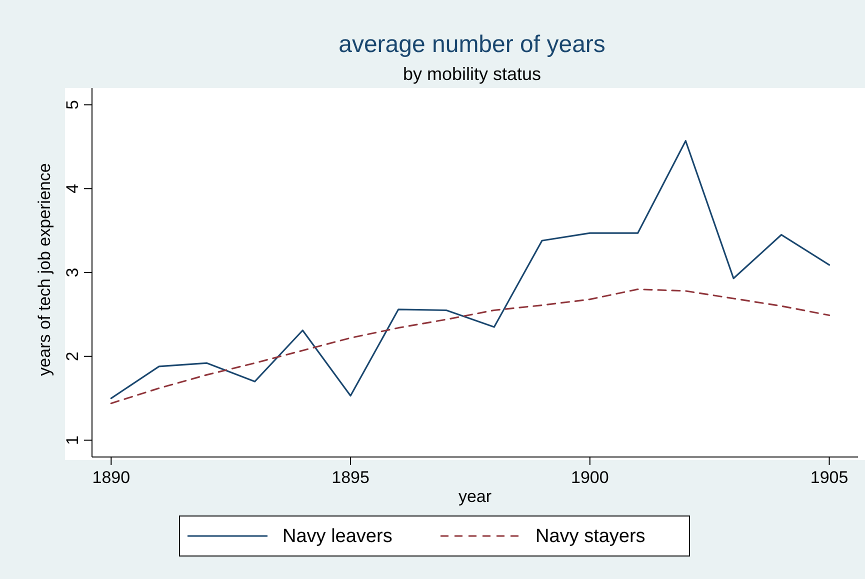 The width and height of the screenshot is (865, 579). I want to click on legend-label: Navy leavers, so click(337, 536).